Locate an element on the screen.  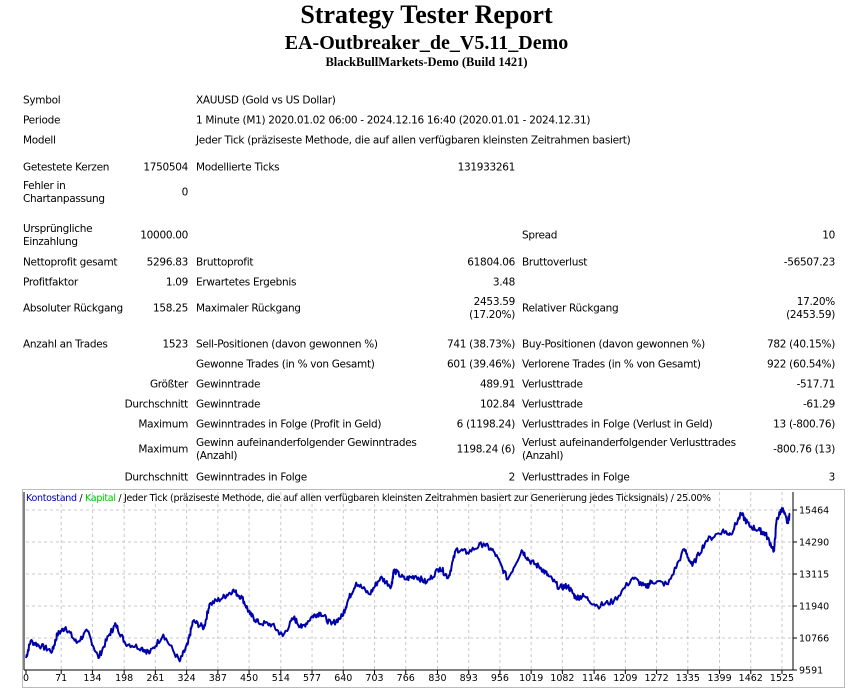
x-tick-label: 261 is located at coordinates (155, 678).